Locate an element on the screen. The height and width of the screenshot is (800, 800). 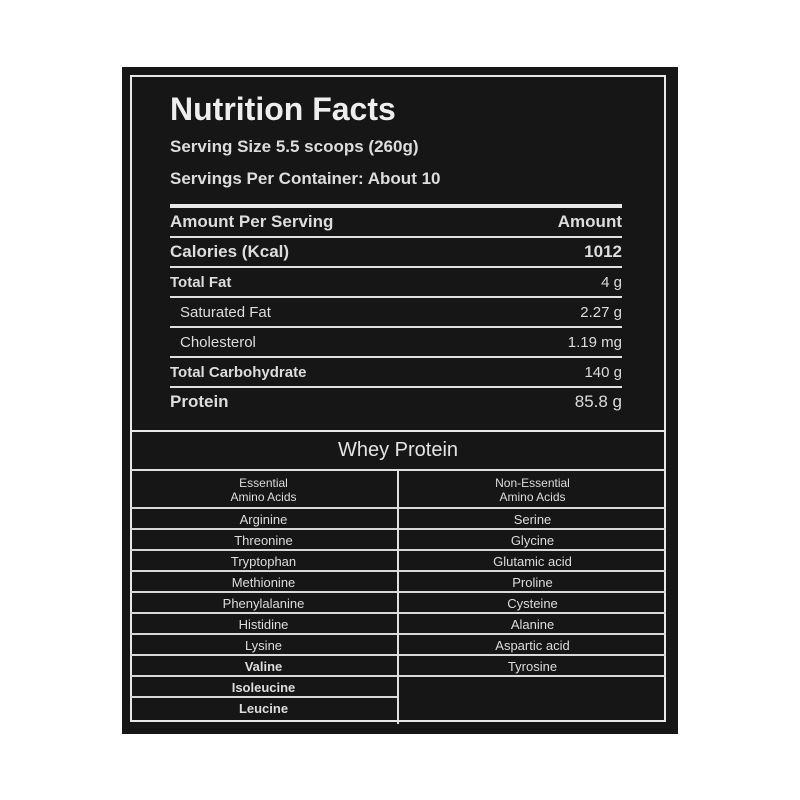
amino-acid: Methionine is located at coordinates (263, 582).